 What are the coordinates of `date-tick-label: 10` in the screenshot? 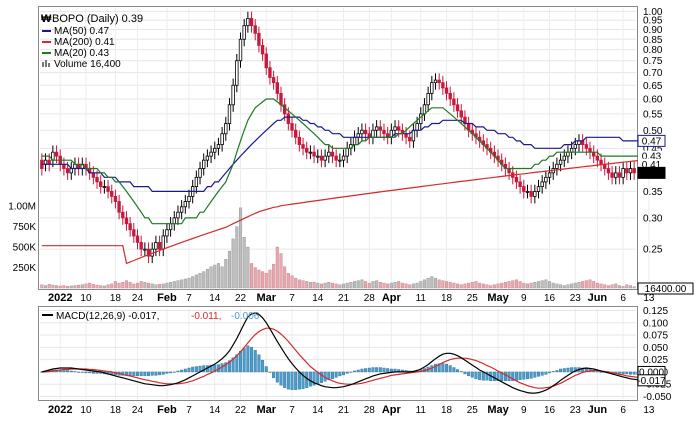 It's located at (86, 410).